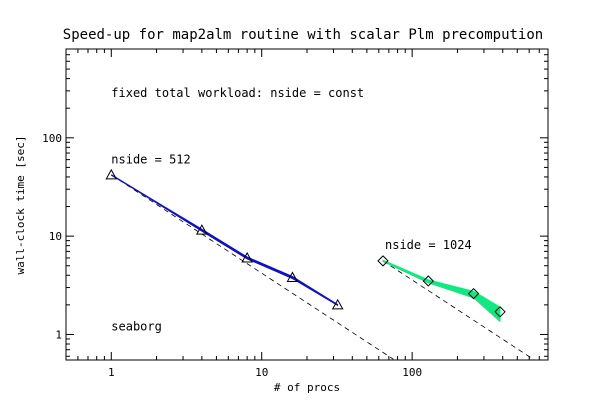 The height and width of the screenshot is (414, 605). What do you see at coordinates (412, 372) in the screenshot?
I see `x-tick-label: 100` at bounding box center [412, 372].